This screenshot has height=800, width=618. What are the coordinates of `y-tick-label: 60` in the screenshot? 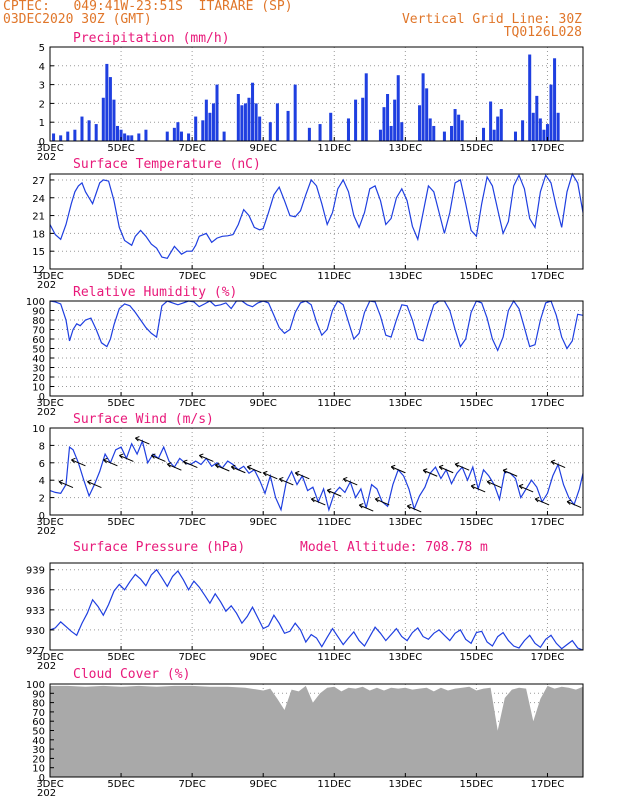 It's located at (38, 722).